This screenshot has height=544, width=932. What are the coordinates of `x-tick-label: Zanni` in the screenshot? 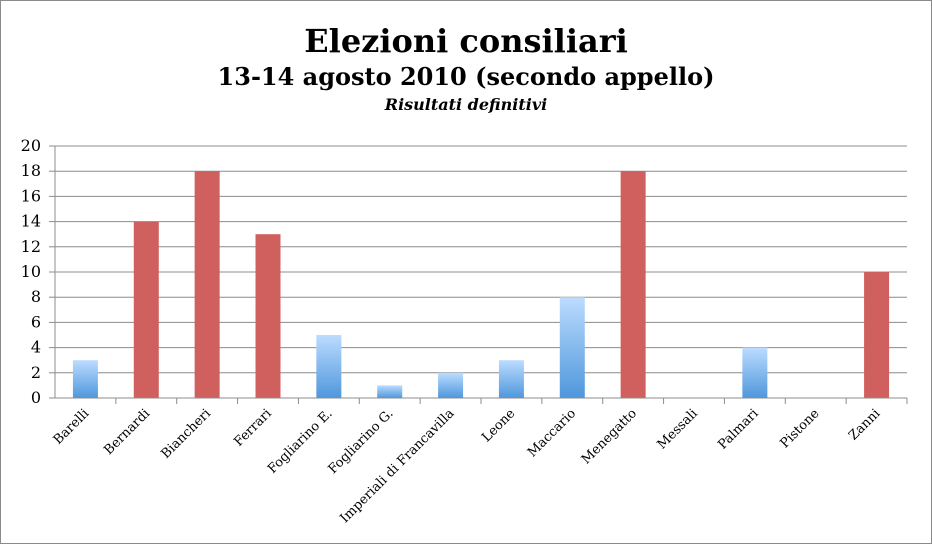 It's located at (864, 424).